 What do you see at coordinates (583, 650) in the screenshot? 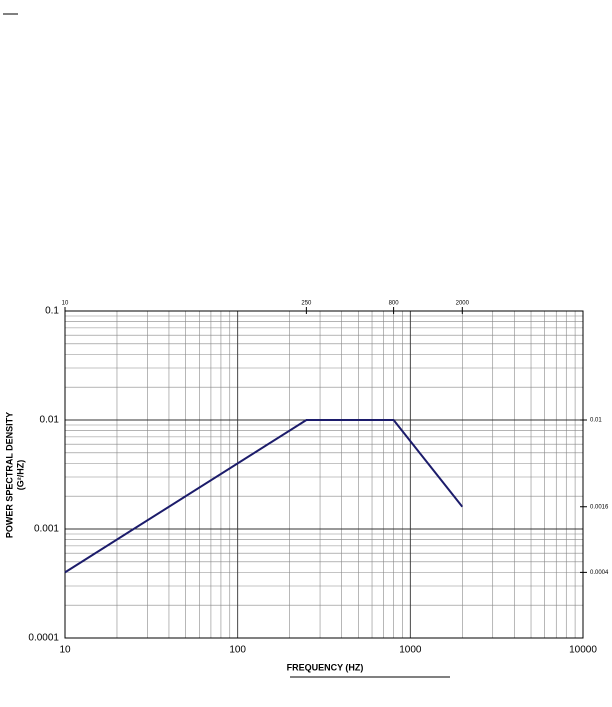
I see `x-tick-label: 10000` at bounding box center [583, 650].